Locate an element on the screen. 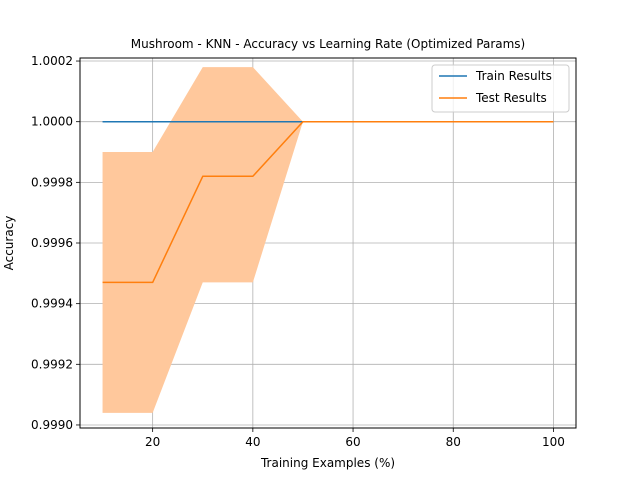  y-axis-label: Accuracy is located at coordinates (9, 243).